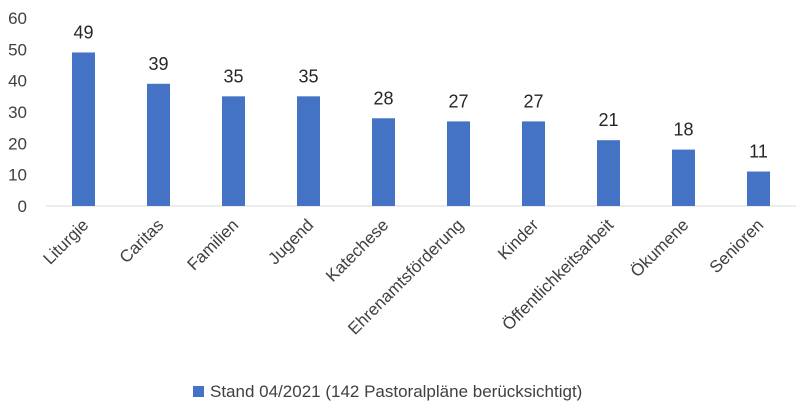  Describe the element at coordinates (383, 98) in the screenshot. I see `data-label: 28` at that location.